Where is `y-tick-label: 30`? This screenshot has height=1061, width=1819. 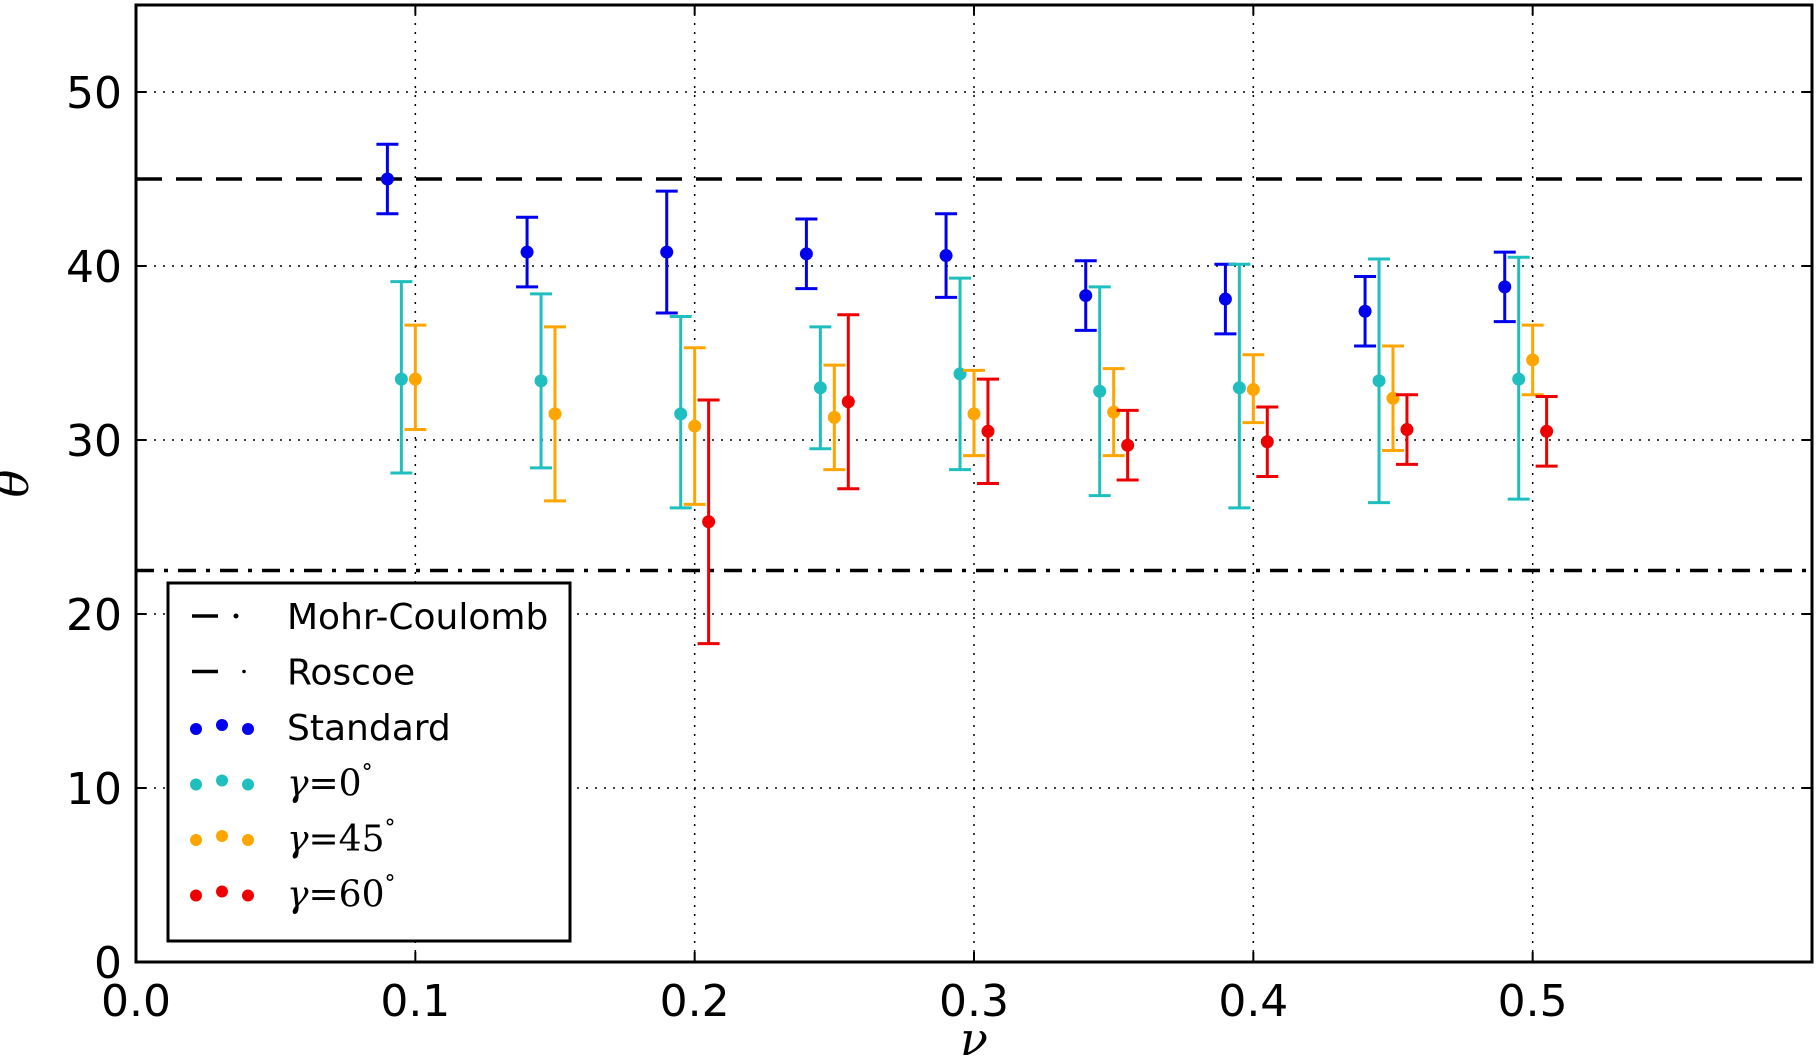 y-tick-label: 30 is located at coordinates (94, 441).